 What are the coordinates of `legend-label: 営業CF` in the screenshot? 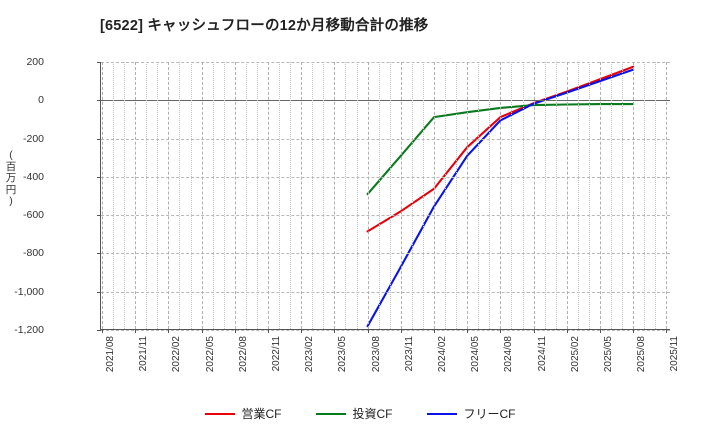 It's located at (261, 414).